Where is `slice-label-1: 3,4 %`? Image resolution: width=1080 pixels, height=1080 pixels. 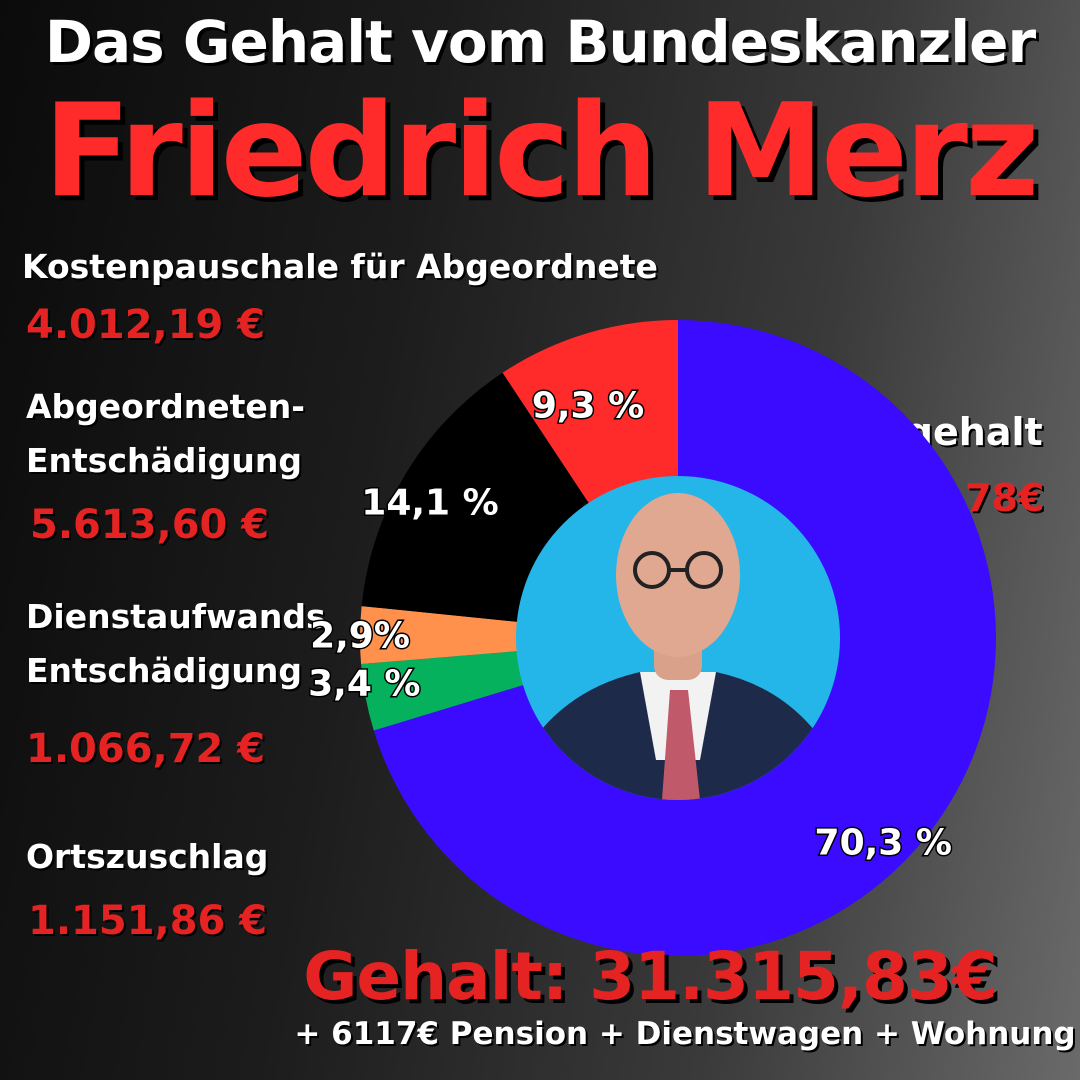 slice-label-1: 3,4 % is located at coordinates (364, 684).